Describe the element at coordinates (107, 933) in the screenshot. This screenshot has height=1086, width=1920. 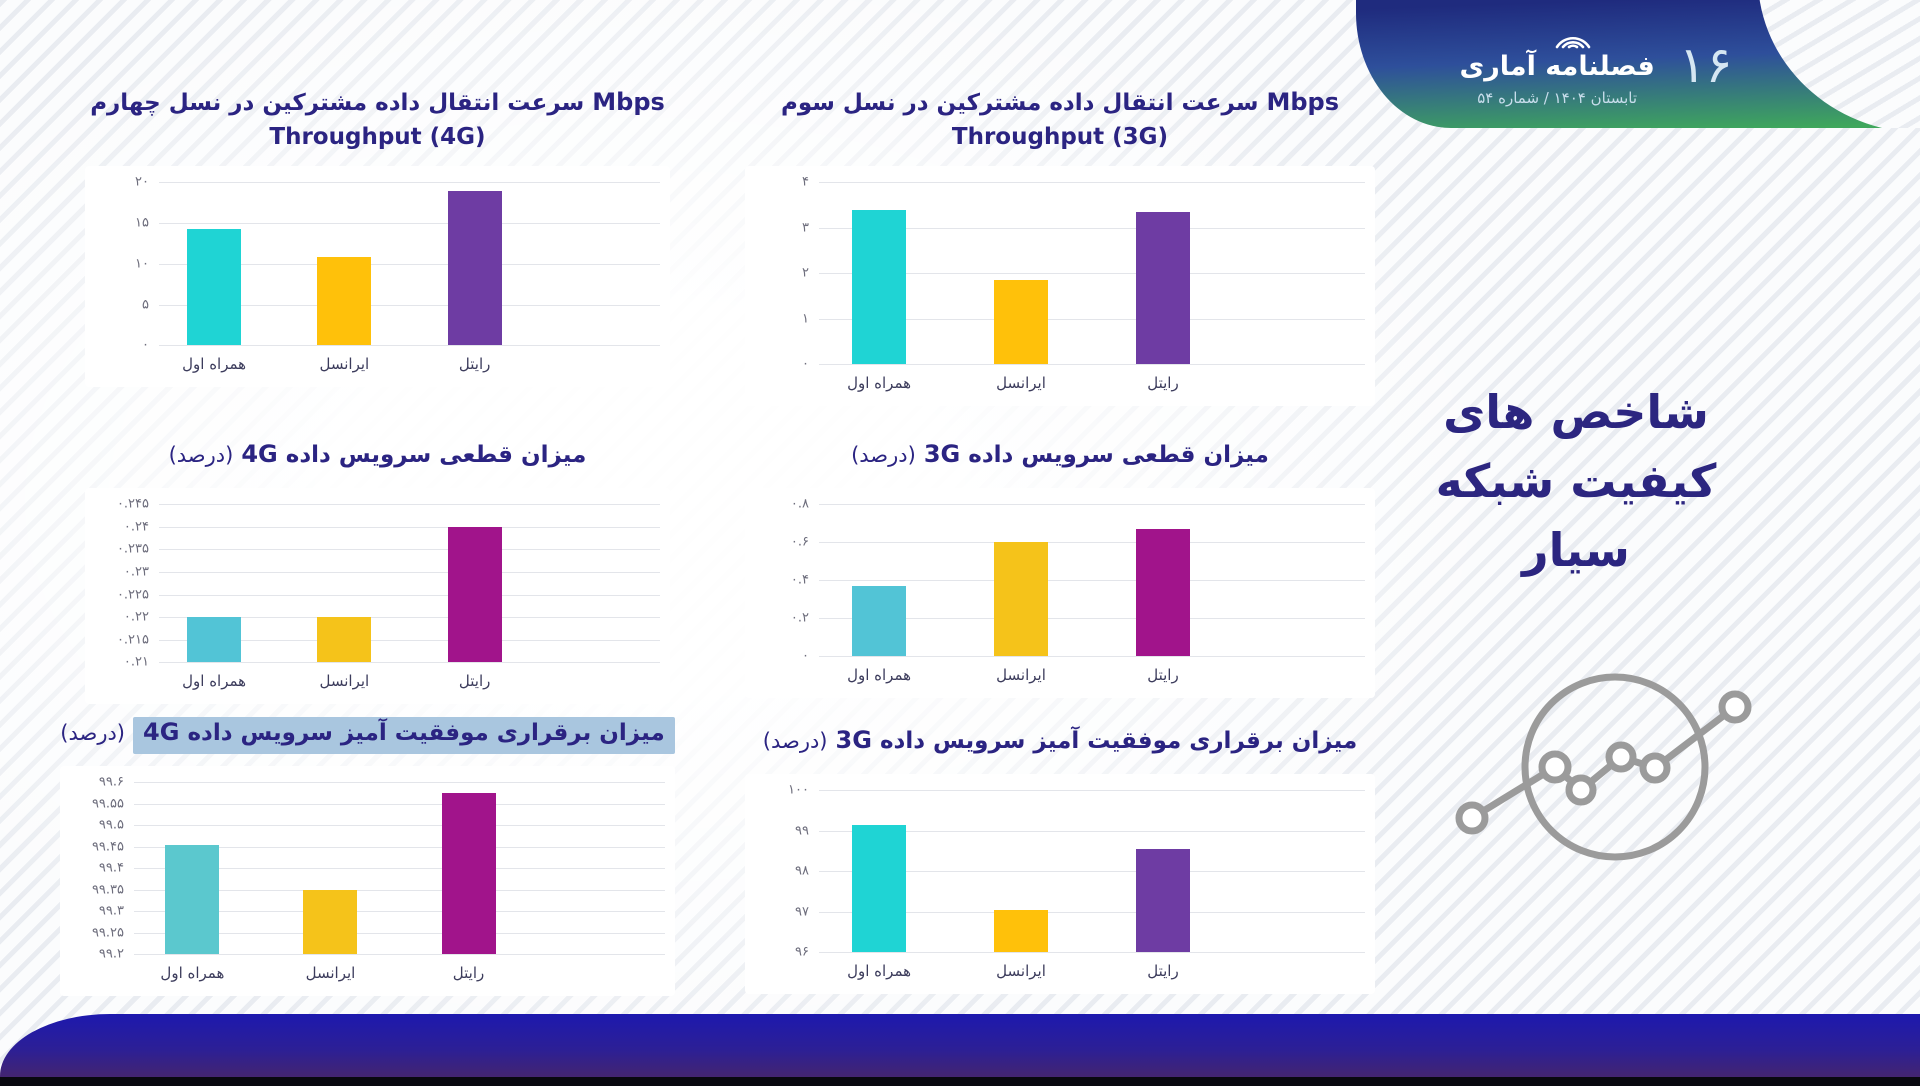
I see `y-tick-label: ۹۹.۲۵` at that location.